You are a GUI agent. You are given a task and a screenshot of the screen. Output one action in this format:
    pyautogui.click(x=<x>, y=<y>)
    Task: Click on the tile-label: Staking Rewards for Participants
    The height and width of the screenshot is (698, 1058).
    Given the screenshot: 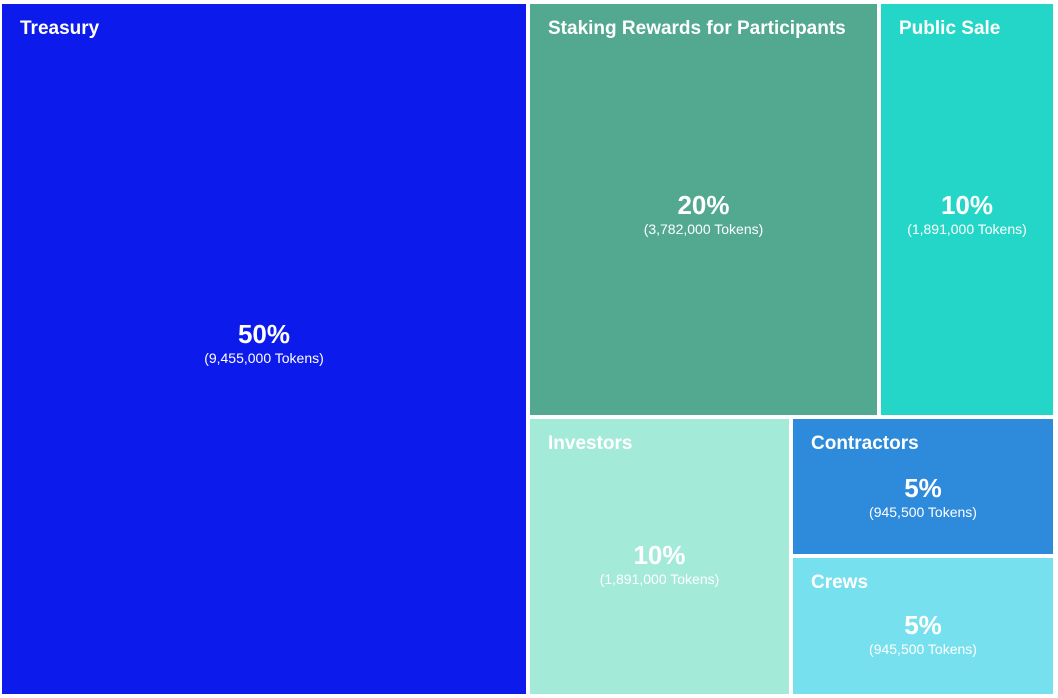 What is the action you would take?
    pyautogui.click(x=697, y=28)
    